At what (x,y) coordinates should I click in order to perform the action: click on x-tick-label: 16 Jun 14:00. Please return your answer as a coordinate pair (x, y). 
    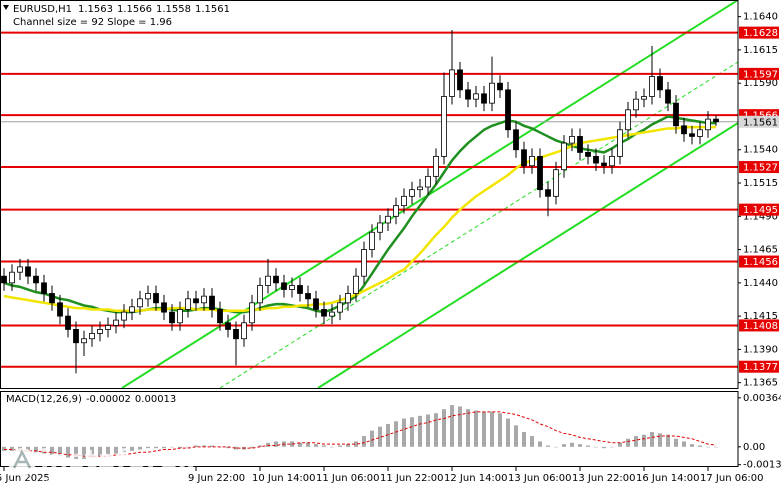
    Looking at the image, I should click on (668, 478).